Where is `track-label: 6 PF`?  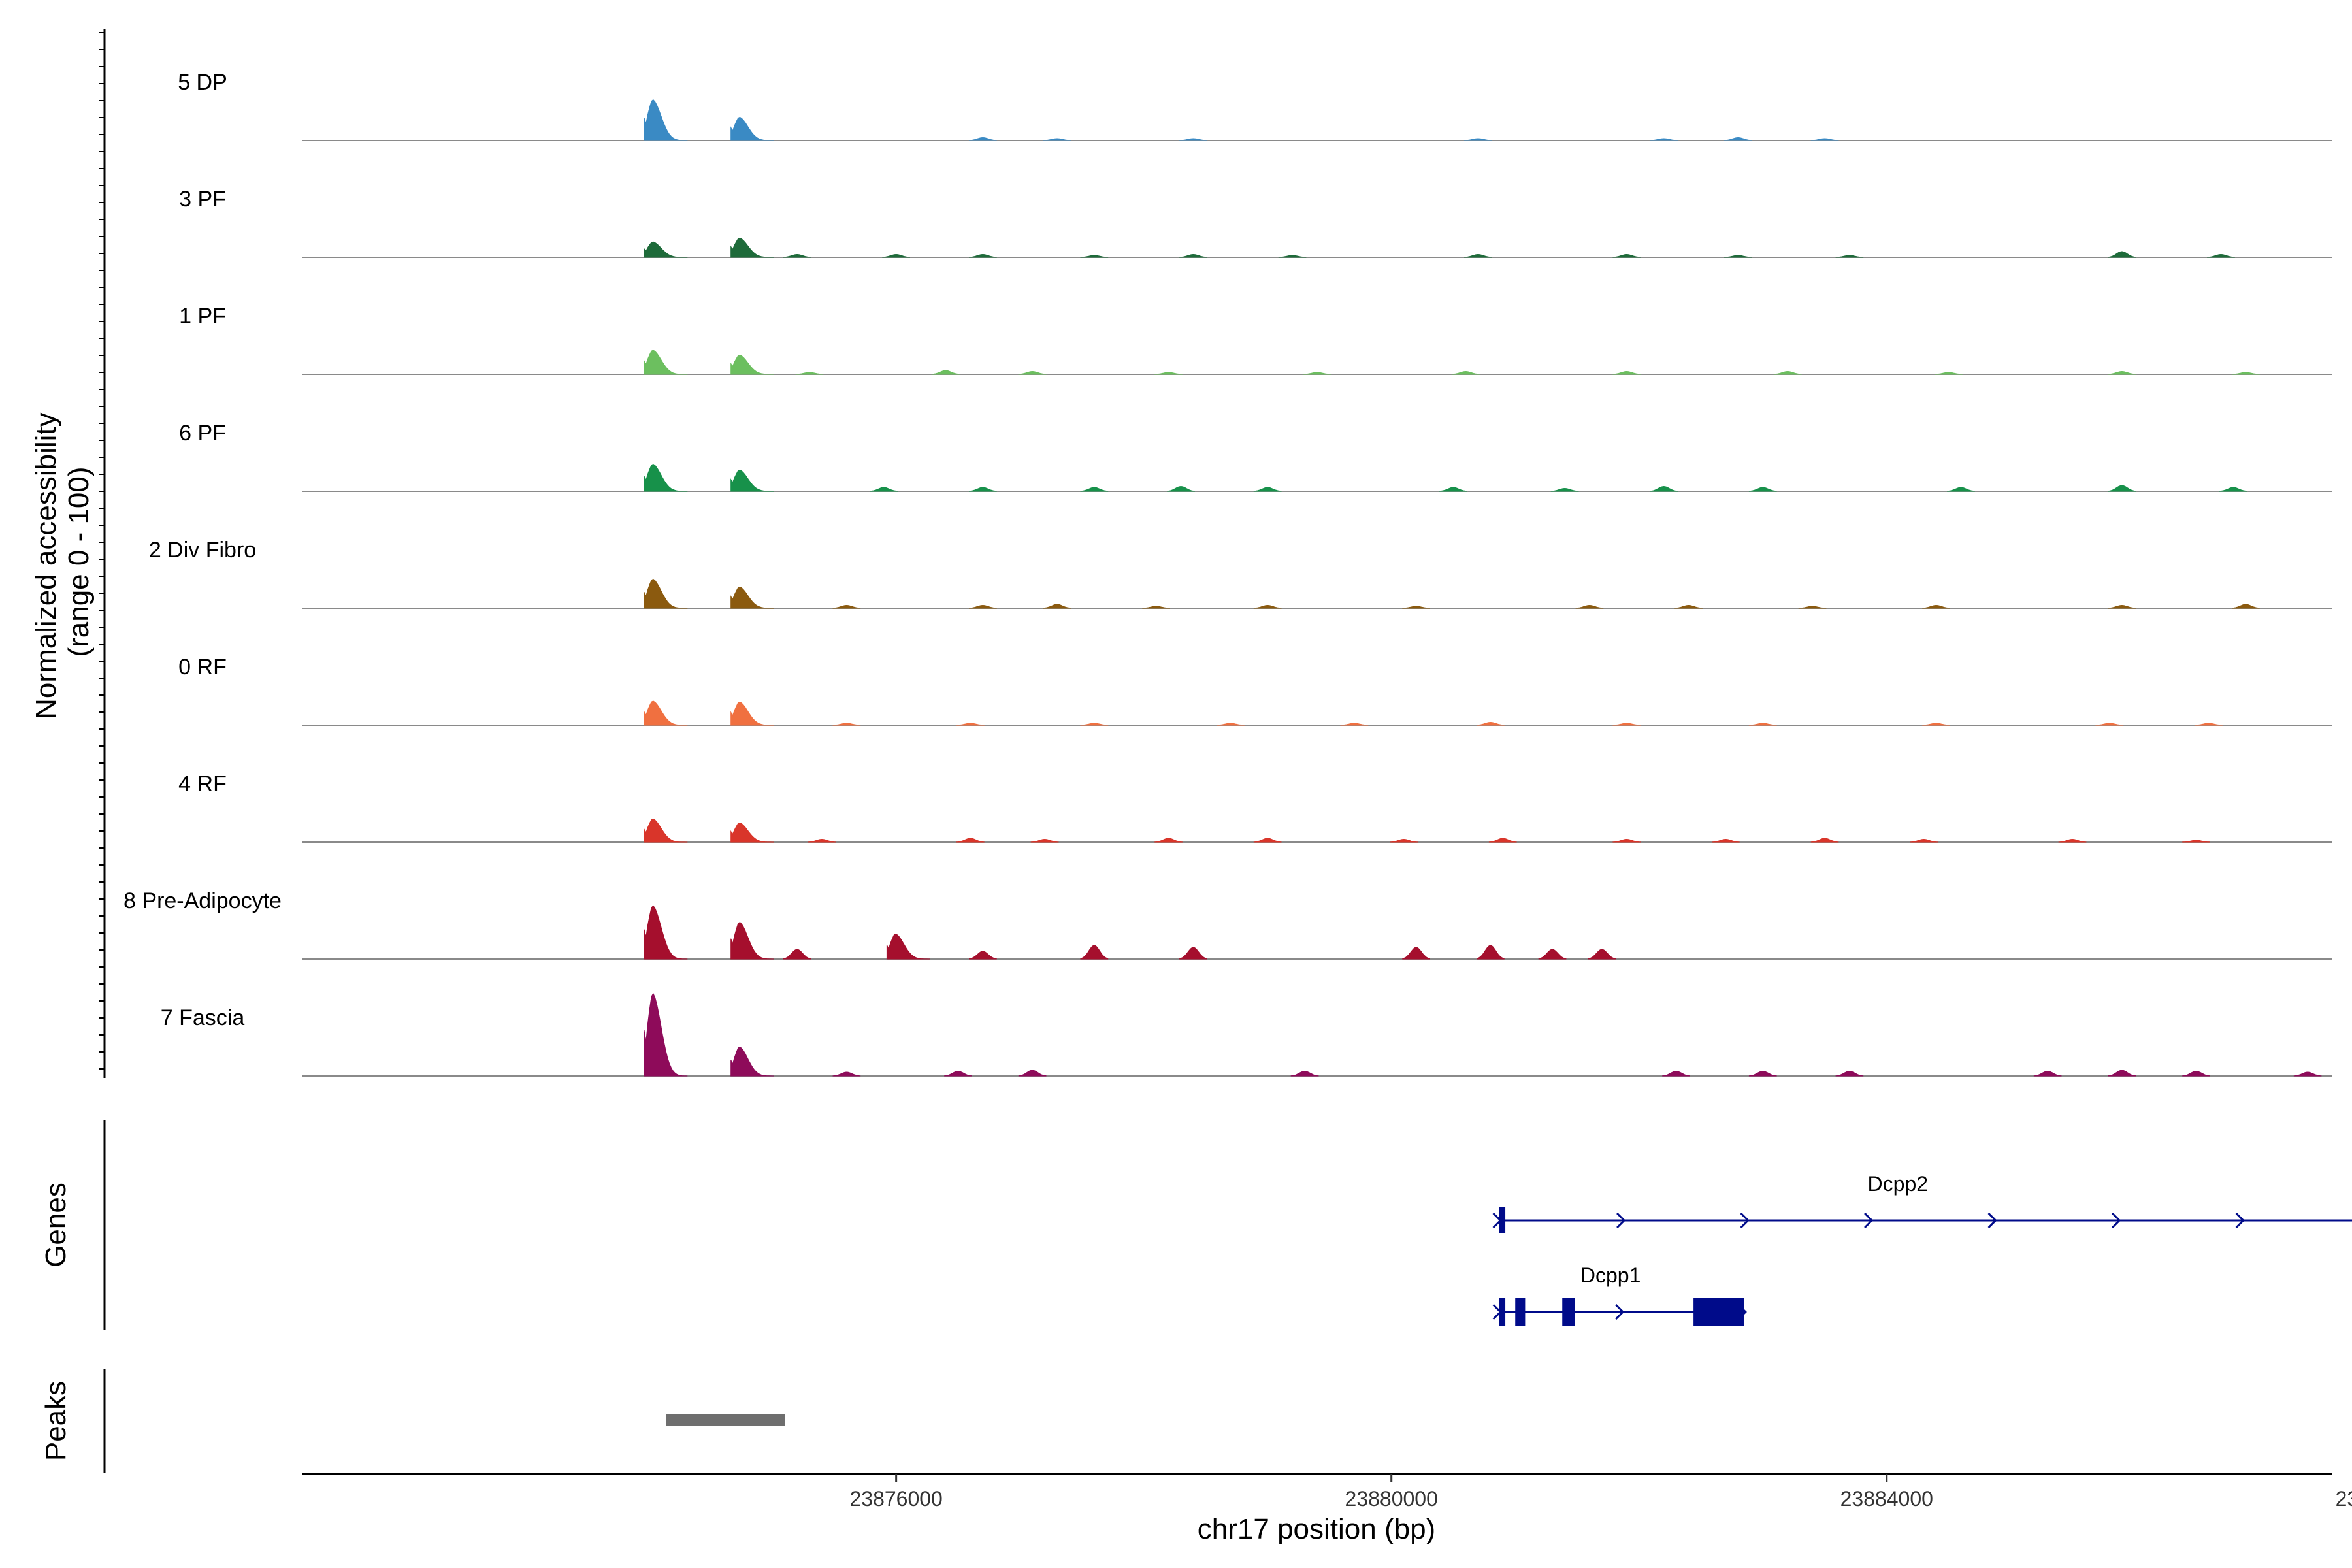 track-label: 6 PF is located at coordinates (202, 433).